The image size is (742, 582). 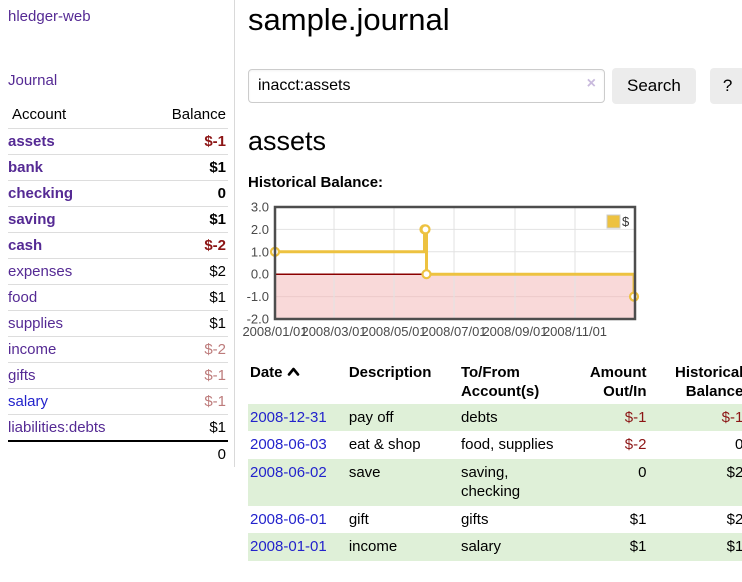 I want to click on chart-title: Historical Balance:, so click(x=316, y=182).